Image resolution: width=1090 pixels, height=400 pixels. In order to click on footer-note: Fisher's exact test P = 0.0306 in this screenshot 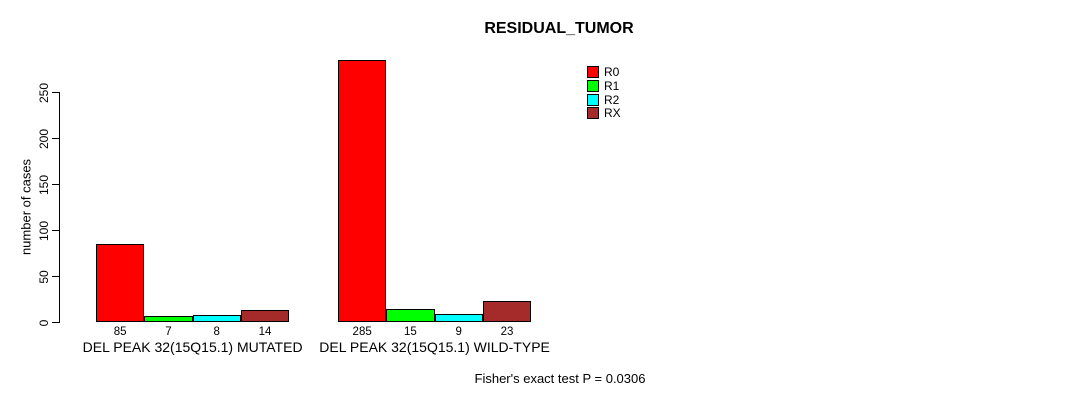, I will do `click(560, 378)`.